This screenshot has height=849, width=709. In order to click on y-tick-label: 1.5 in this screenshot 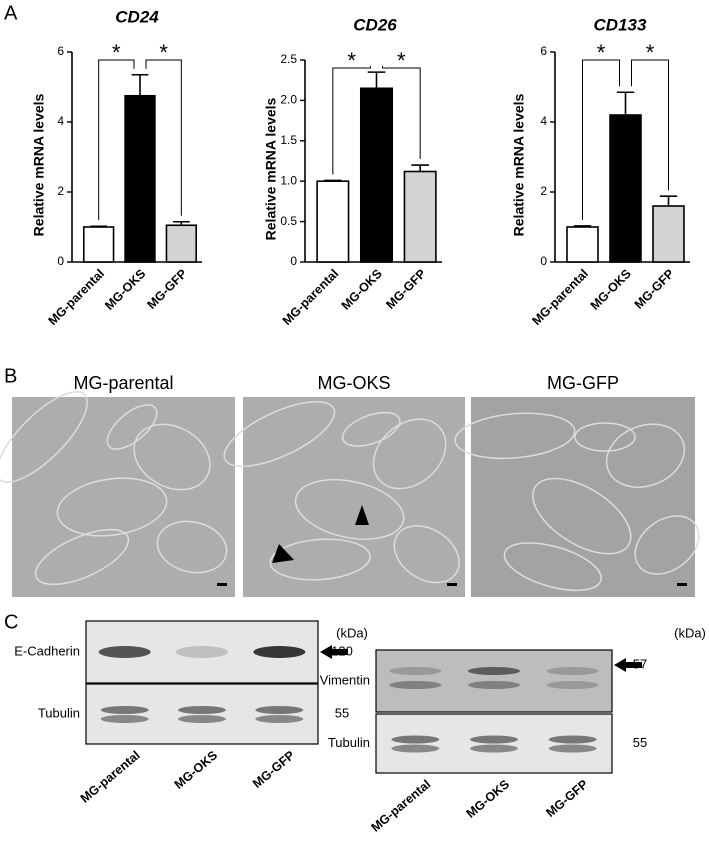, I will do `click(288, 140)`.